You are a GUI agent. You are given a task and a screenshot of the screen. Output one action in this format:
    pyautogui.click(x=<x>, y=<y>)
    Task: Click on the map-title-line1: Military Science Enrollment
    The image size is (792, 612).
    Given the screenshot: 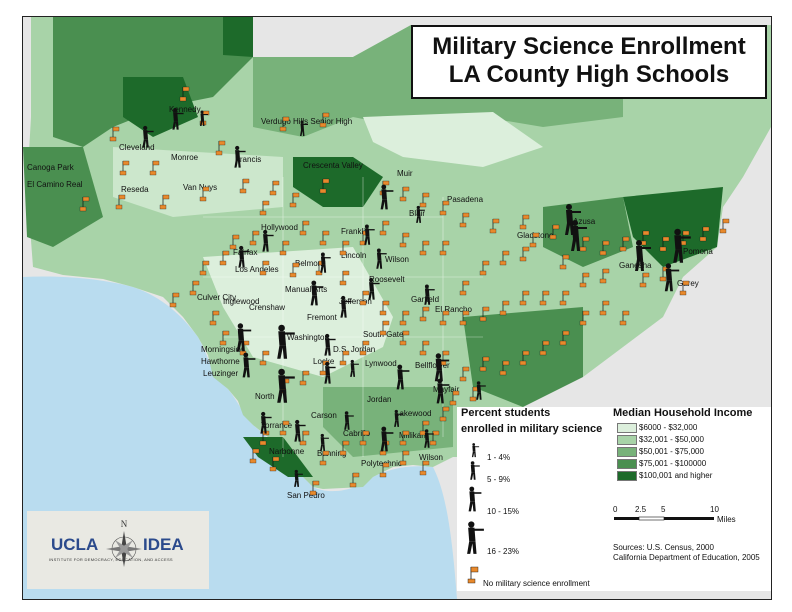 What is the action you would take?
    pyautogui.click(x=589, y=46)
    